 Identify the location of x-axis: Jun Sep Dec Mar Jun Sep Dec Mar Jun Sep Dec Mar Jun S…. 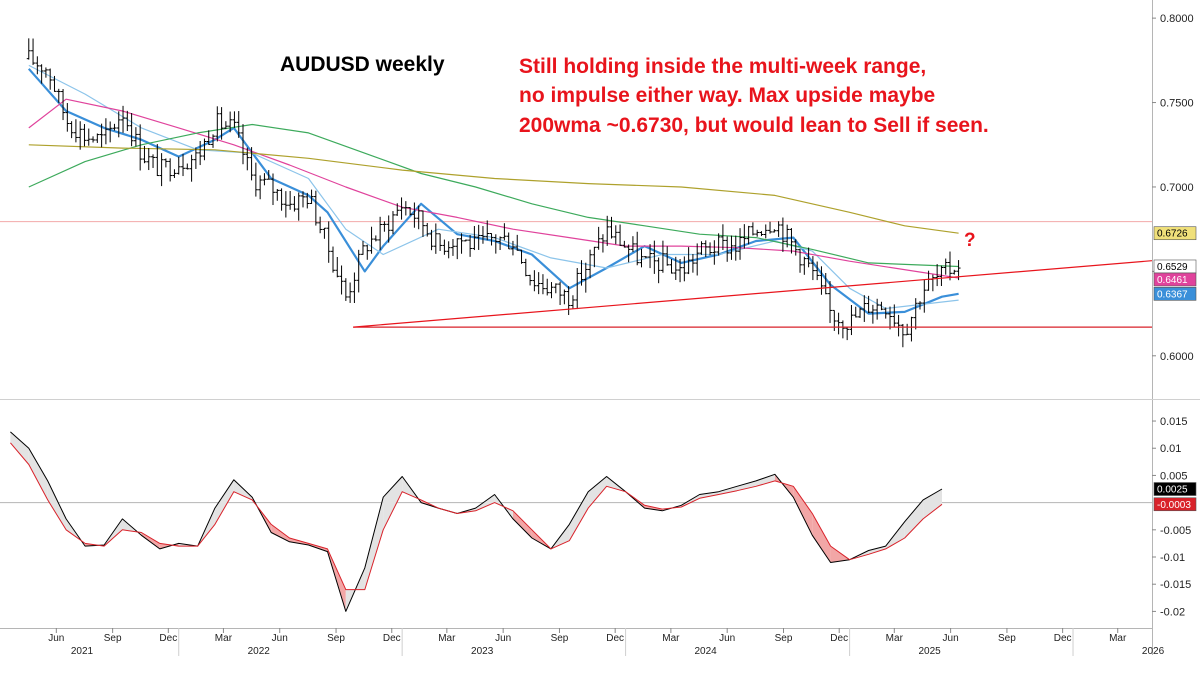
(606, 642).